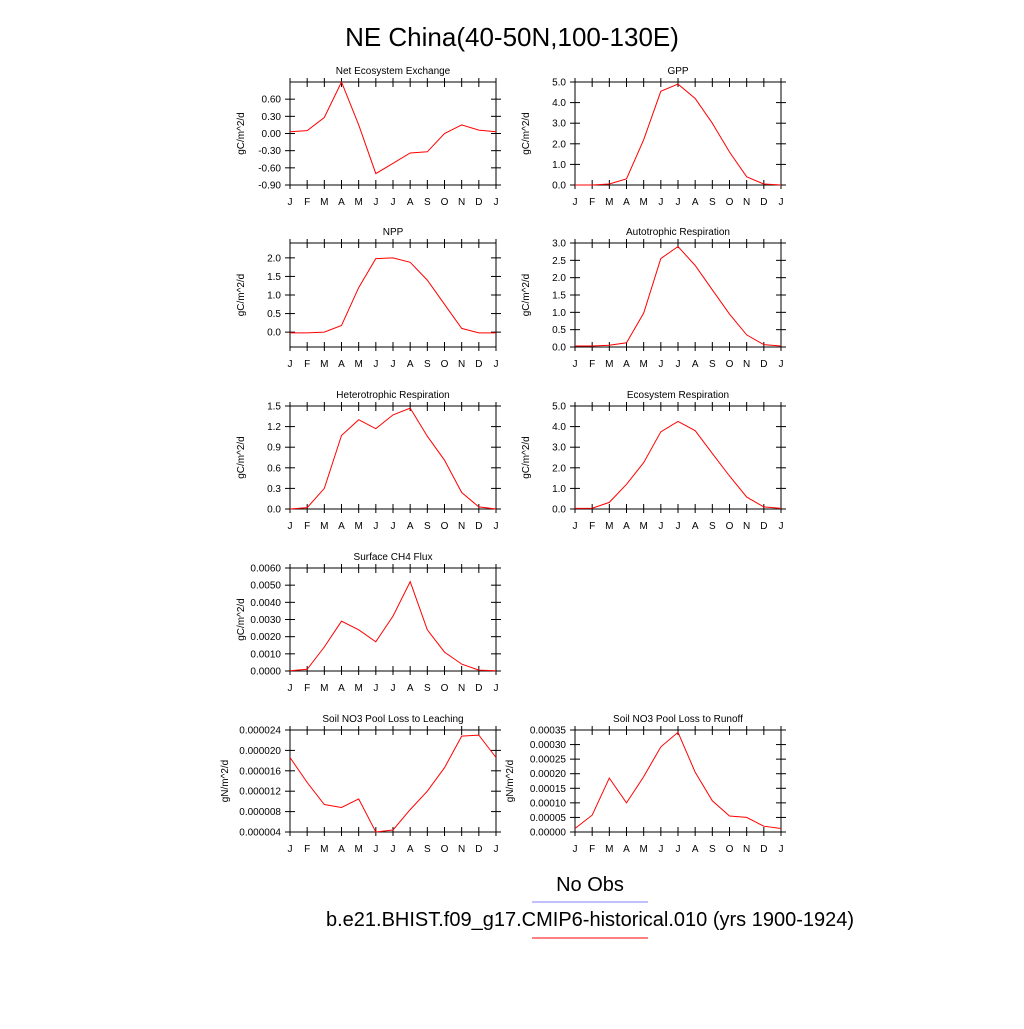 This screenshot has height=1029, width=1024. What do you see at coordinates (272, 117) in the screenshot?
I see `y-tick-label: 0.30` at bounding box center [272, 117].